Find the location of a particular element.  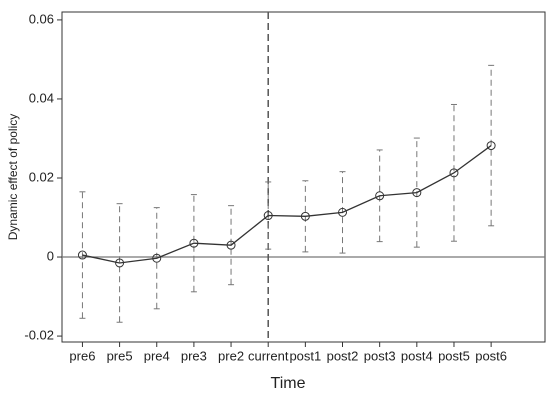

x-tick-label: pre3 is located at coordinates (194, 355).